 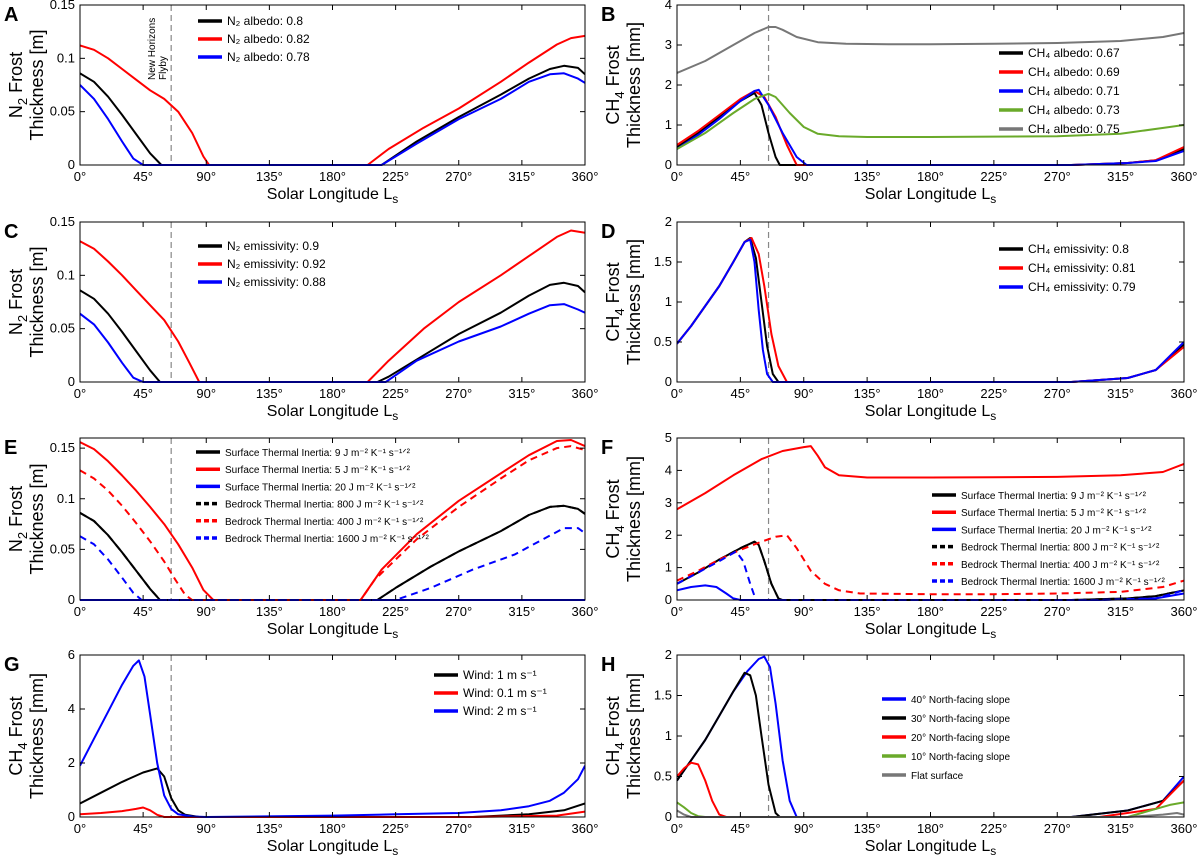 What do you see at coordinates (37, 736) in the screenshot?
I see `y-axis-label-line2: Thickness [mm]` at bounding box center [37, 736].